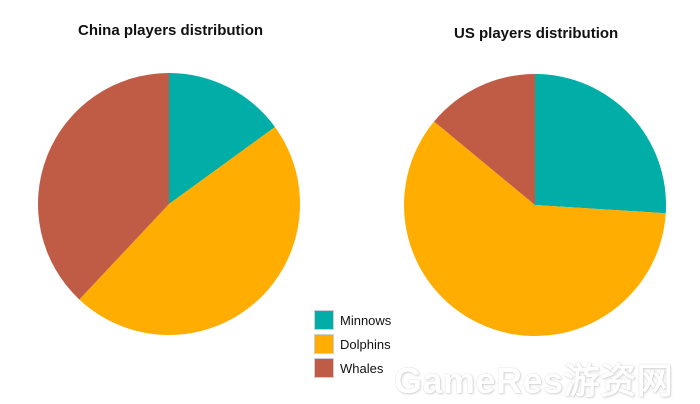 This screenshot has height=404, width=700. What do you see at coordinates (324, 320) in the screenshot?
I see `legend-swatch-minnows` at bounding box center [324, 320].